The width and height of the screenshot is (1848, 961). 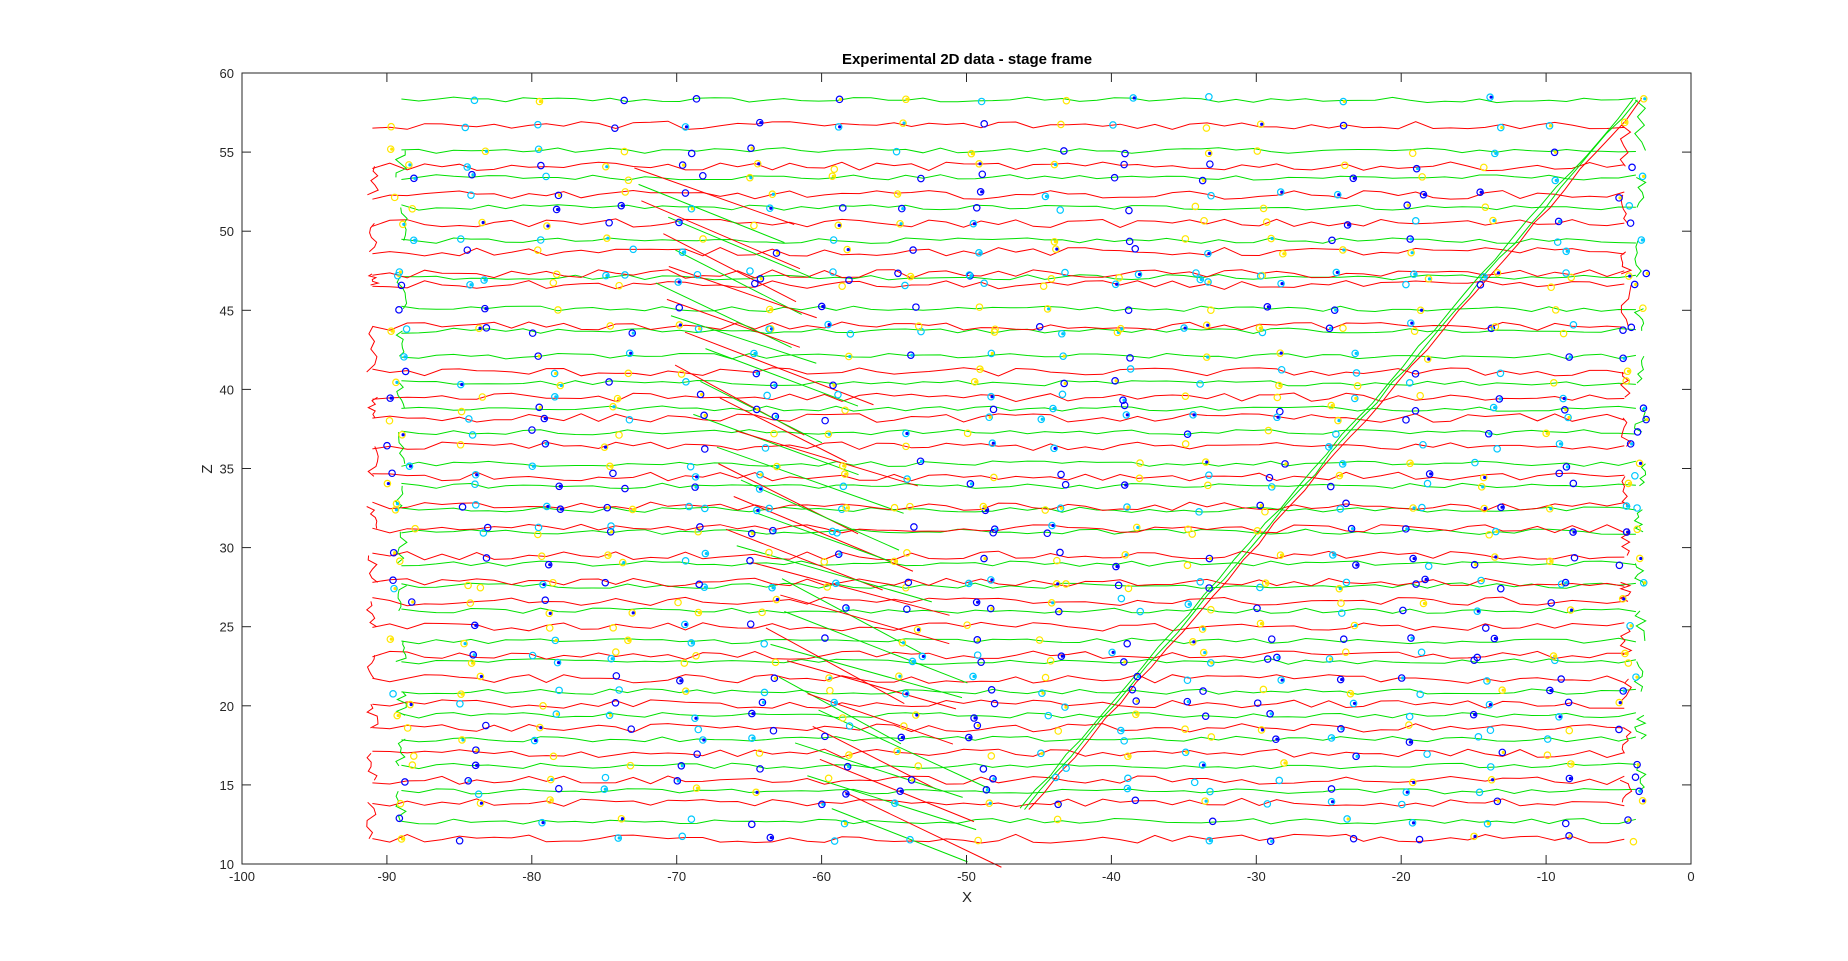 I want to click on y-tick-label: 30, so click(x=227, y=548).